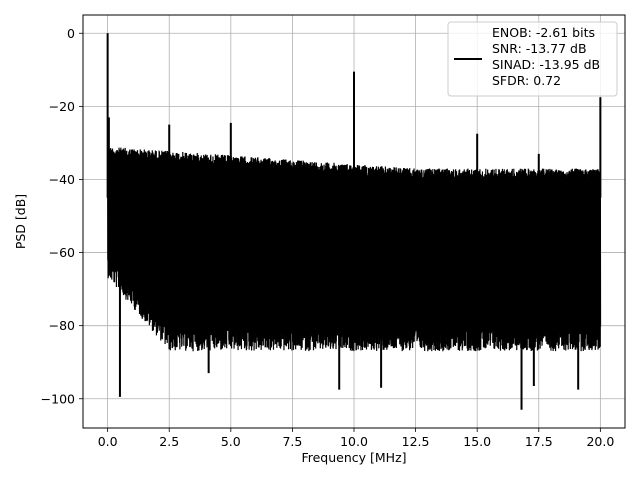 The width and height of the screenshot is (640, 480). I want to click on x-tick-label: 0.0, so click(108, 441).